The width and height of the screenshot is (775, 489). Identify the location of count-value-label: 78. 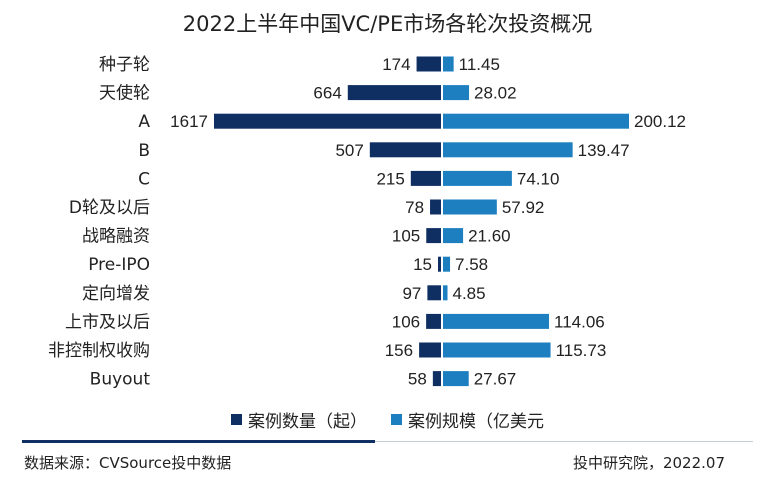
(414, 207).